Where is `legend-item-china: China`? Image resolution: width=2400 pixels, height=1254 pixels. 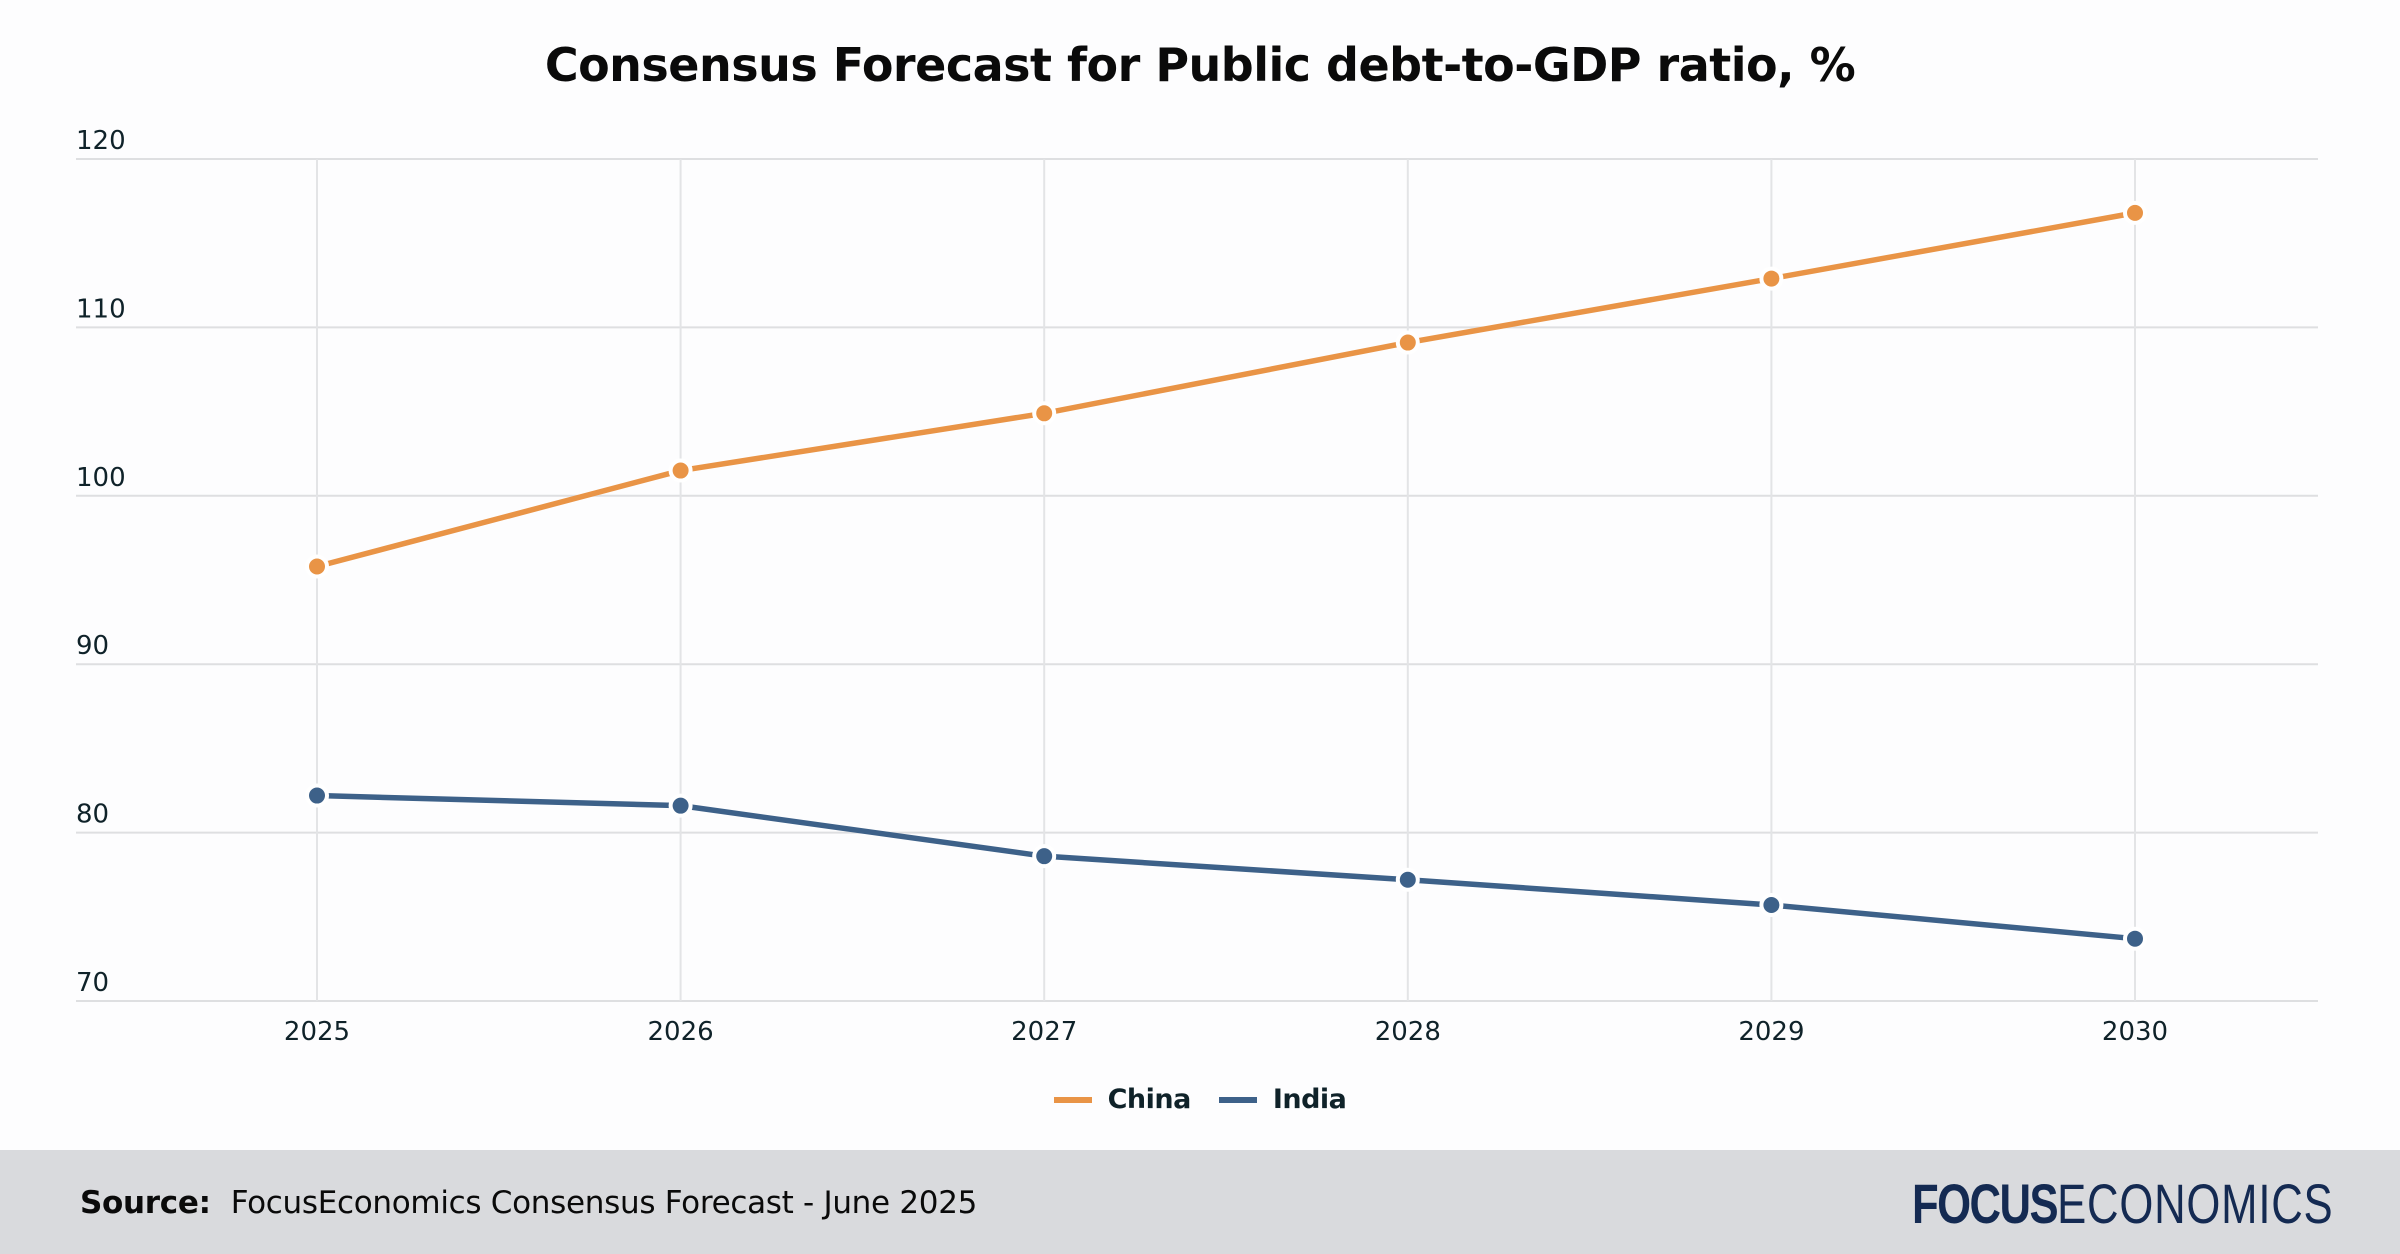 legend-item-china: China is located at coordinates (1122, 1099).